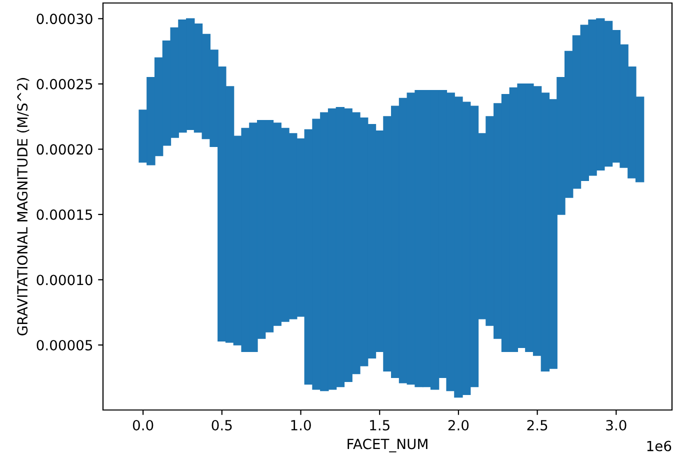  Describe the element at coordinates (659, 446) in the screenshot. I see `text: 1e6` at that location.